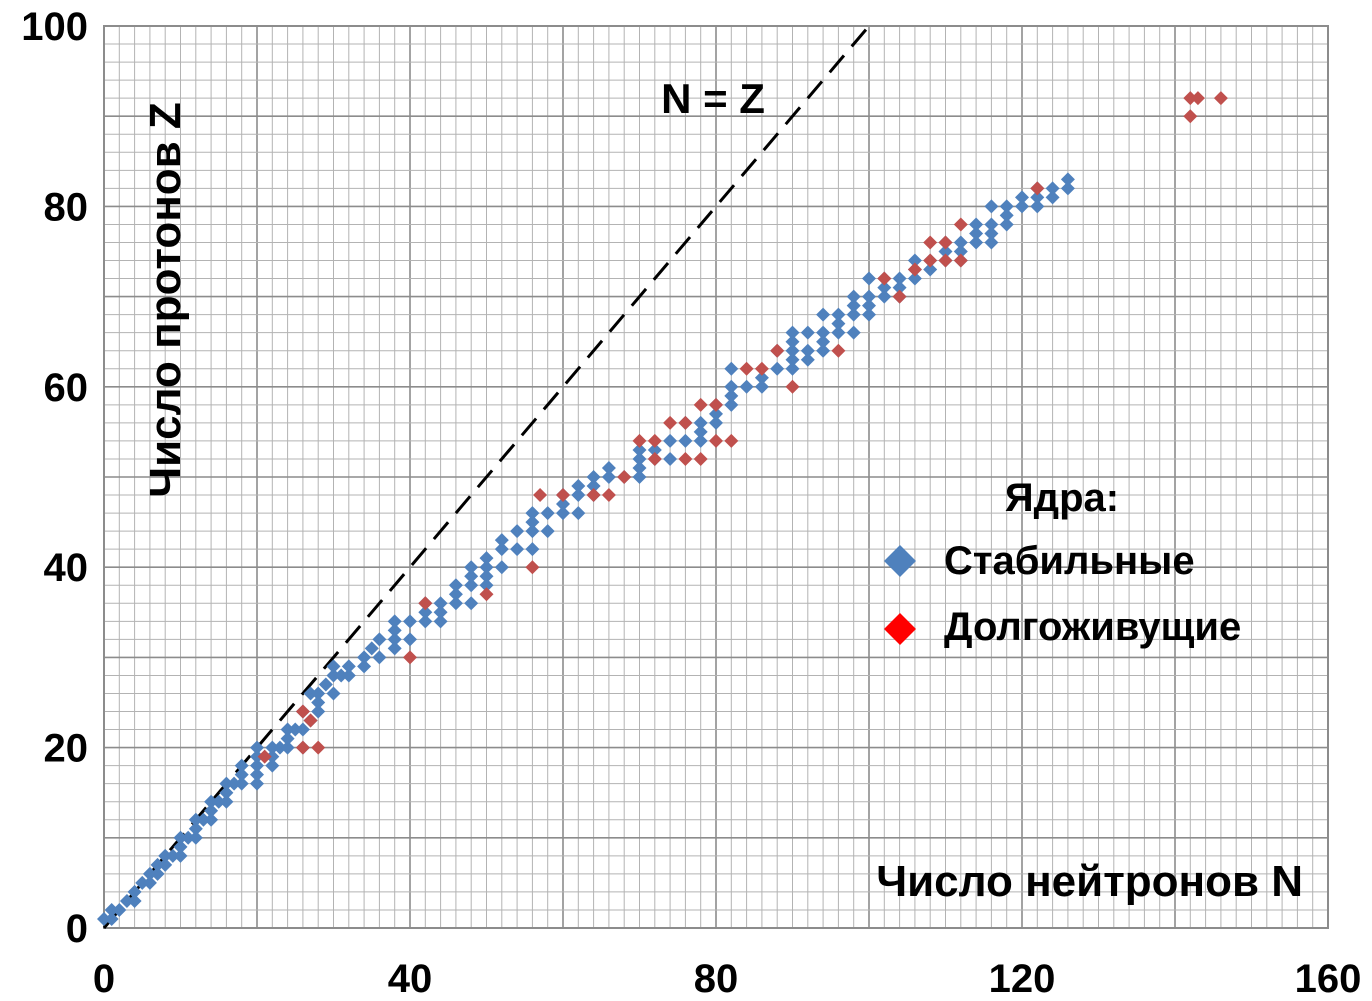 This screenshot has width=1372, height=1001. I want to click on y-tick-labels: 0 20 40 60 80 100, so click(54, 478).